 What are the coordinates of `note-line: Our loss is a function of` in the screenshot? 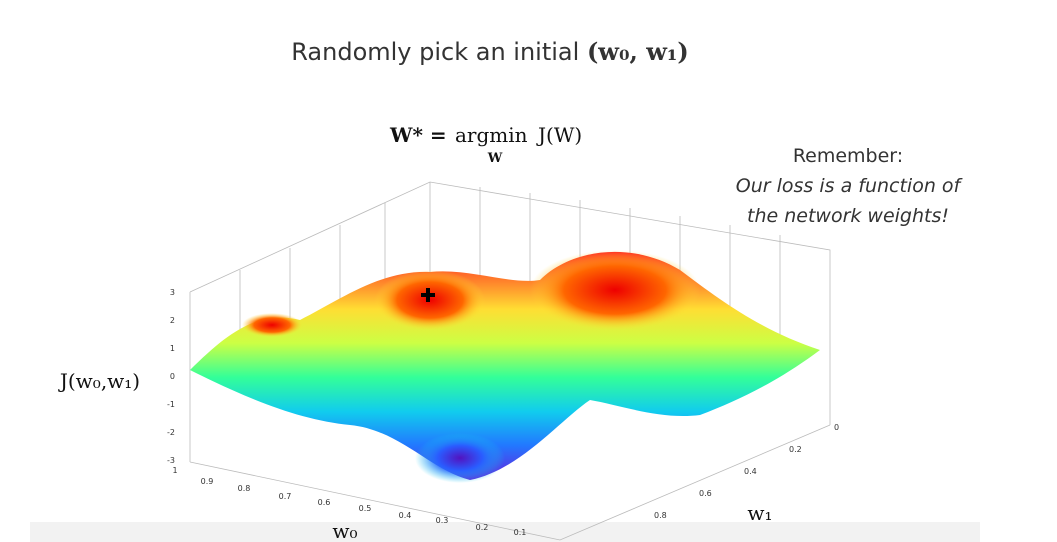 It's located at (850, 186).